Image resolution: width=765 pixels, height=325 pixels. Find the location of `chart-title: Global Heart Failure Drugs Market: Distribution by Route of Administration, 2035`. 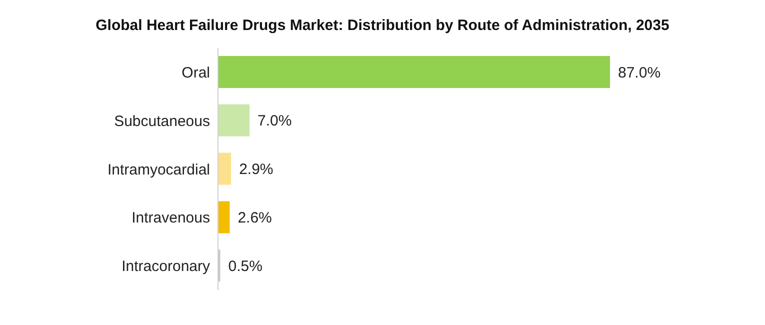

chart-title: Global Heart Failure Drugs Market: Distribution by Route of Administration, 2035 is located at coordinates (382, 26).